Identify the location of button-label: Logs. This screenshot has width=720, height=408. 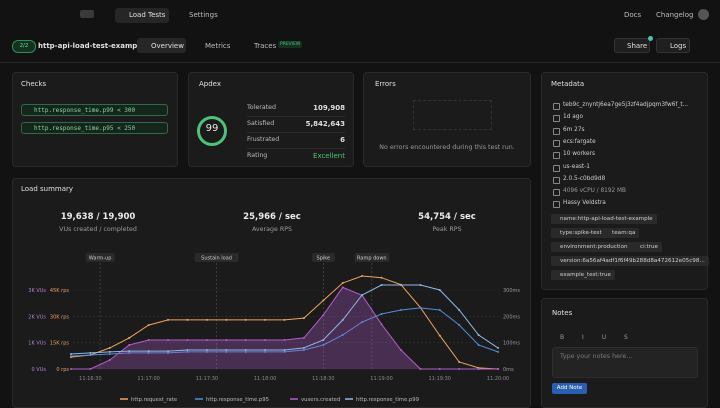
(678, 46).